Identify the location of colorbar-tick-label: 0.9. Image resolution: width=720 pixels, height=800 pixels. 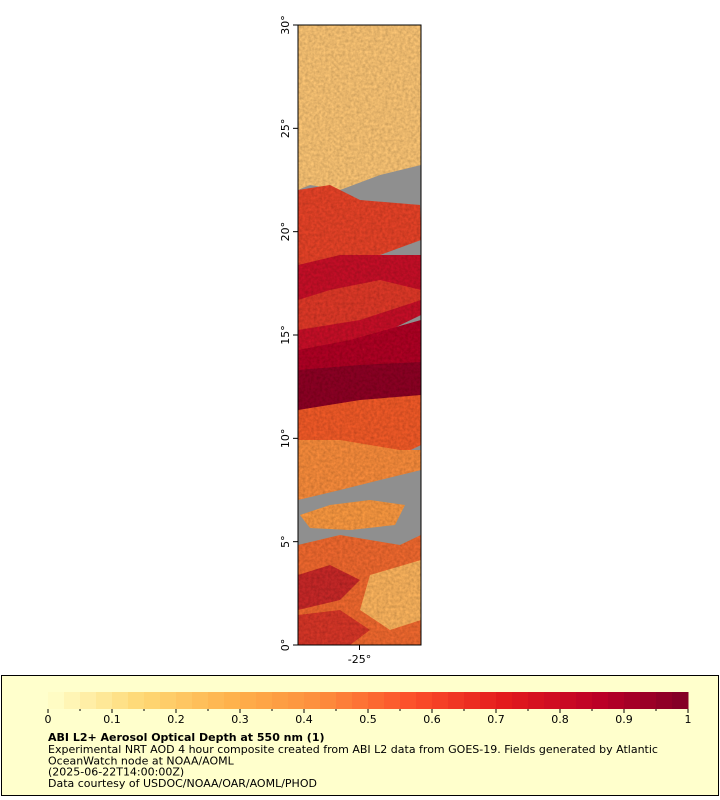
(624, 719).